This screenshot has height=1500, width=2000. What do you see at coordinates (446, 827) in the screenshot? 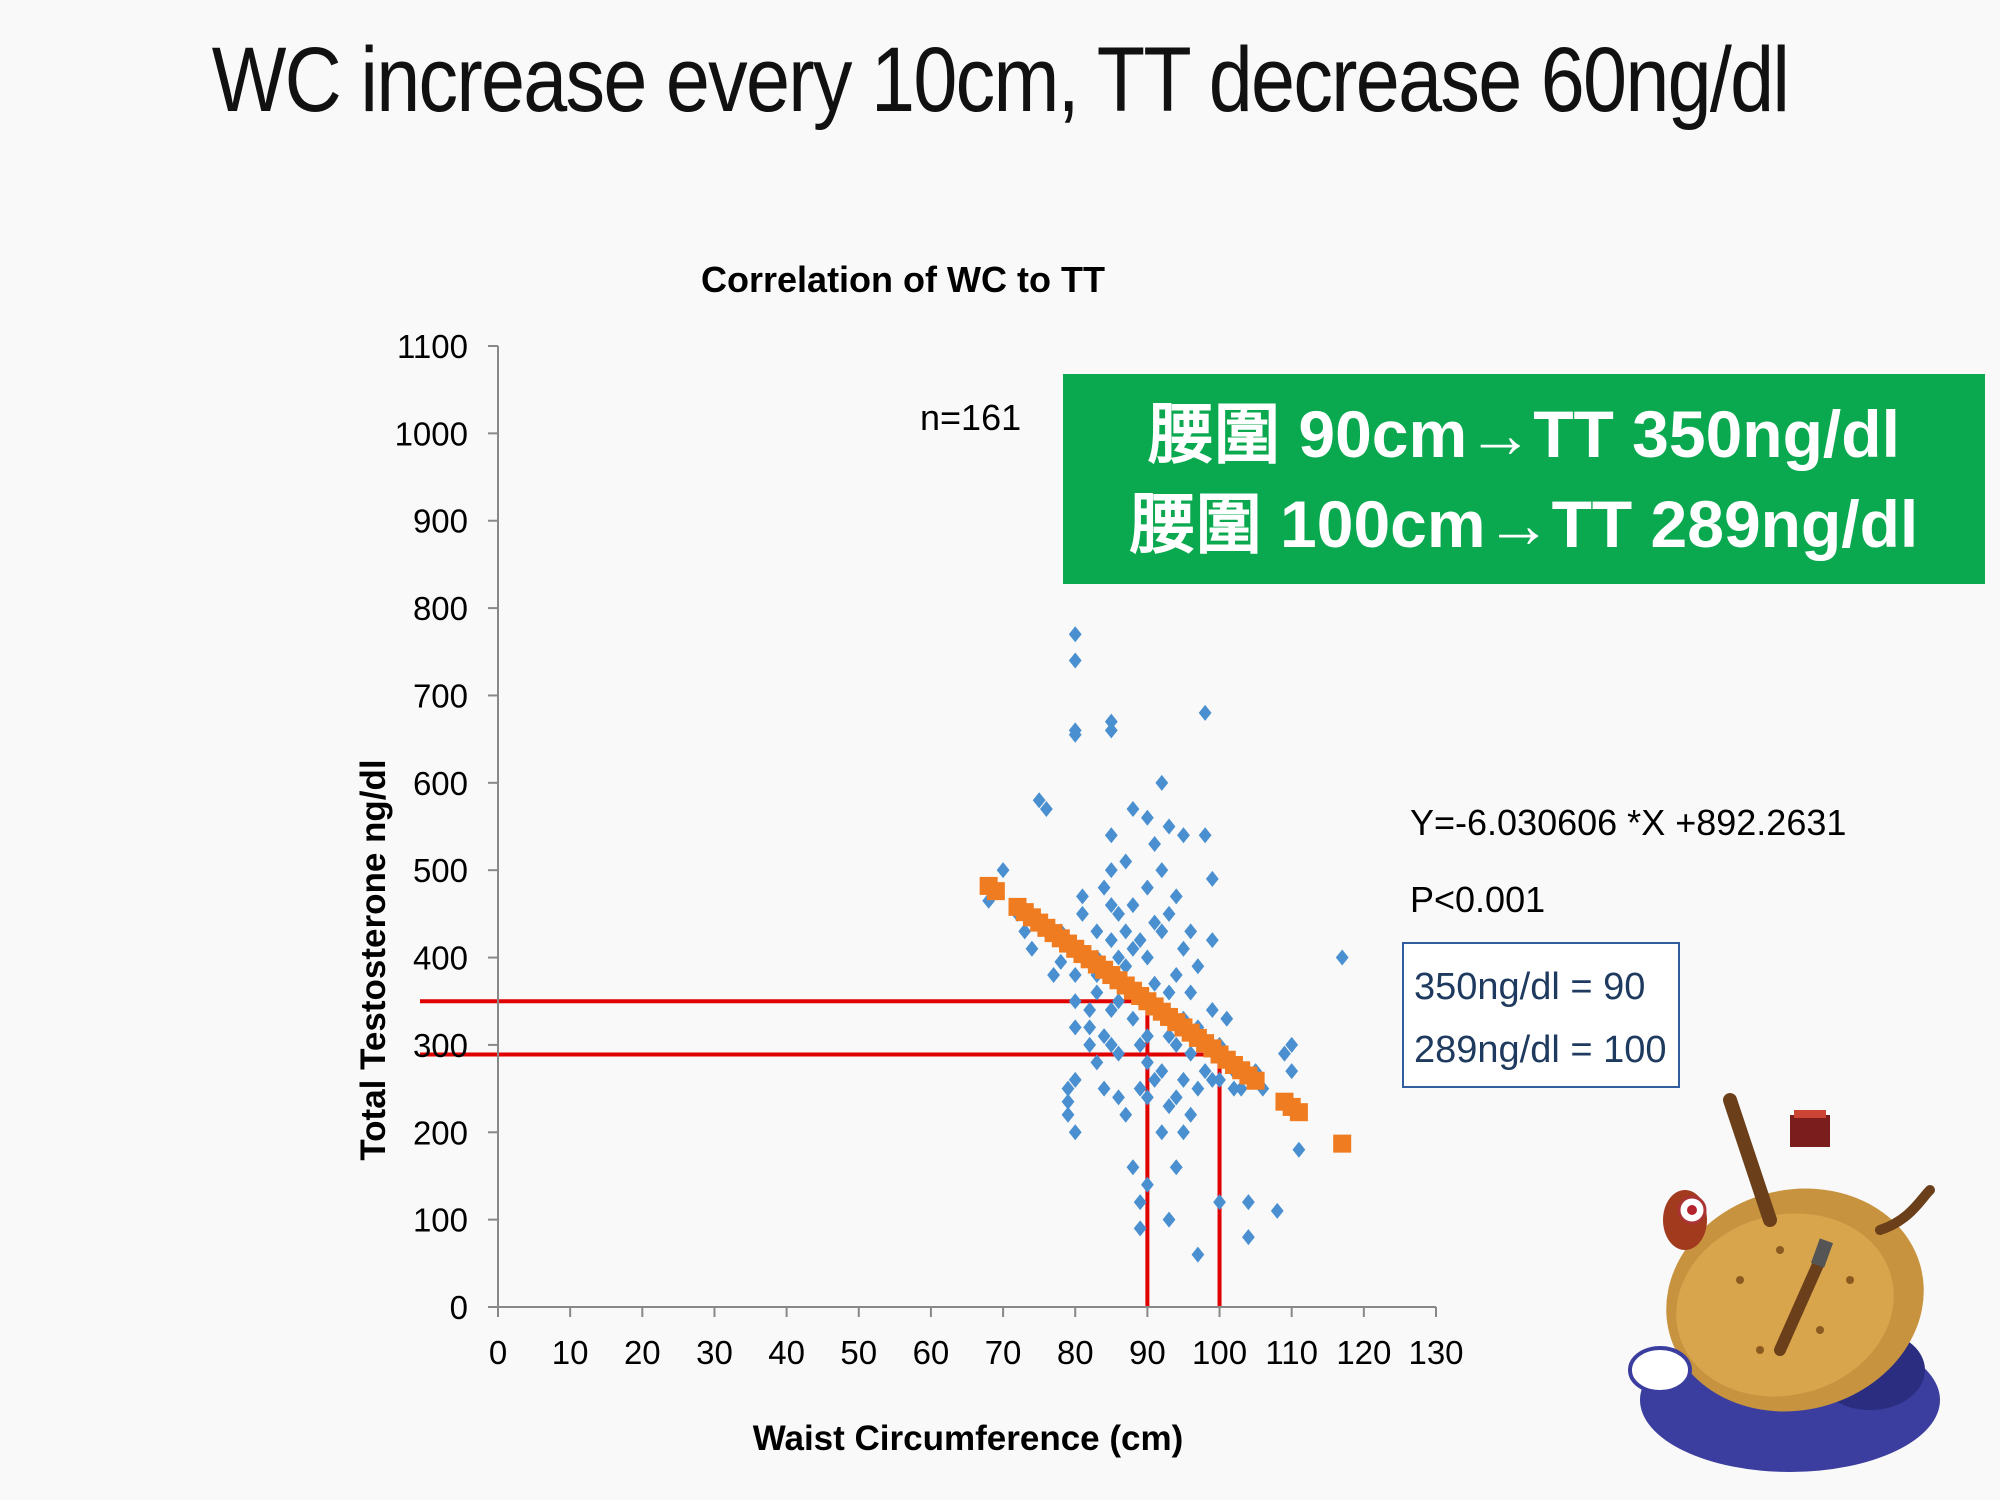
I see `y-axis-ticks: 0 100 200 300 400 500 600 700 800 900 1000 1100` at bounding box center [446, 827].